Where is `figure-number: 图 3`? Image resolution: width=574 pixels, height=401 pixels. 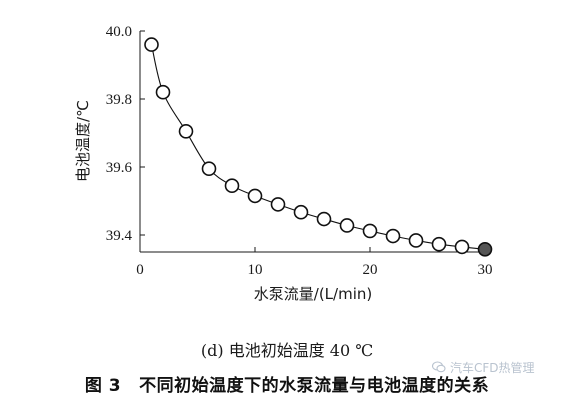
figure-number: 图 3 is located at coordinates (103, 386).